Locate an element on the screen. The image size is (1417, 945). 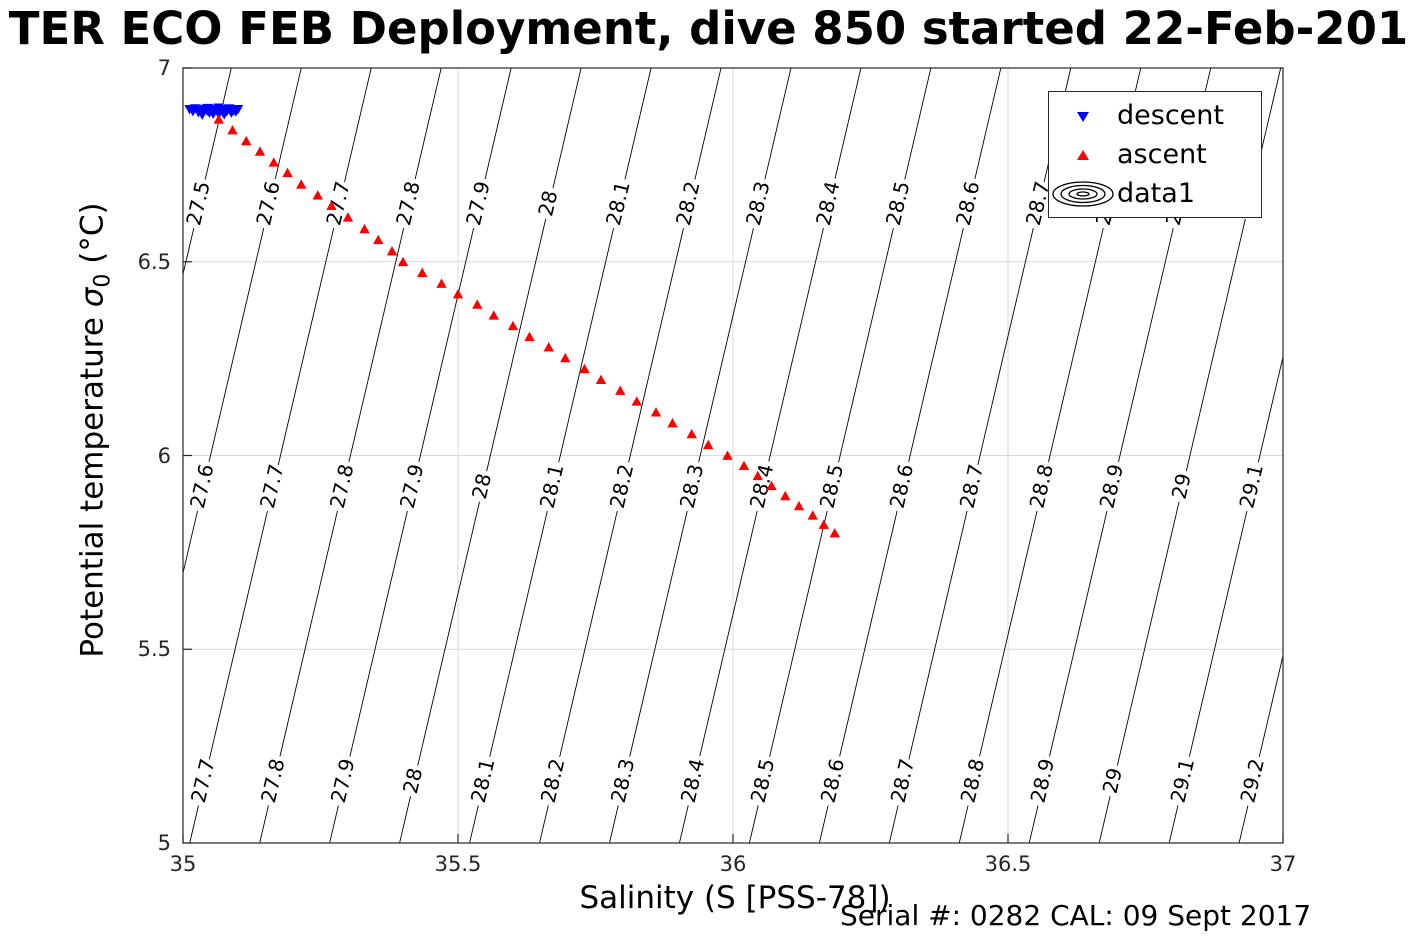
serial-caption: Serial #: 0282 CAL: 09 Sept 2017 is located at coordinates (1076, 915).